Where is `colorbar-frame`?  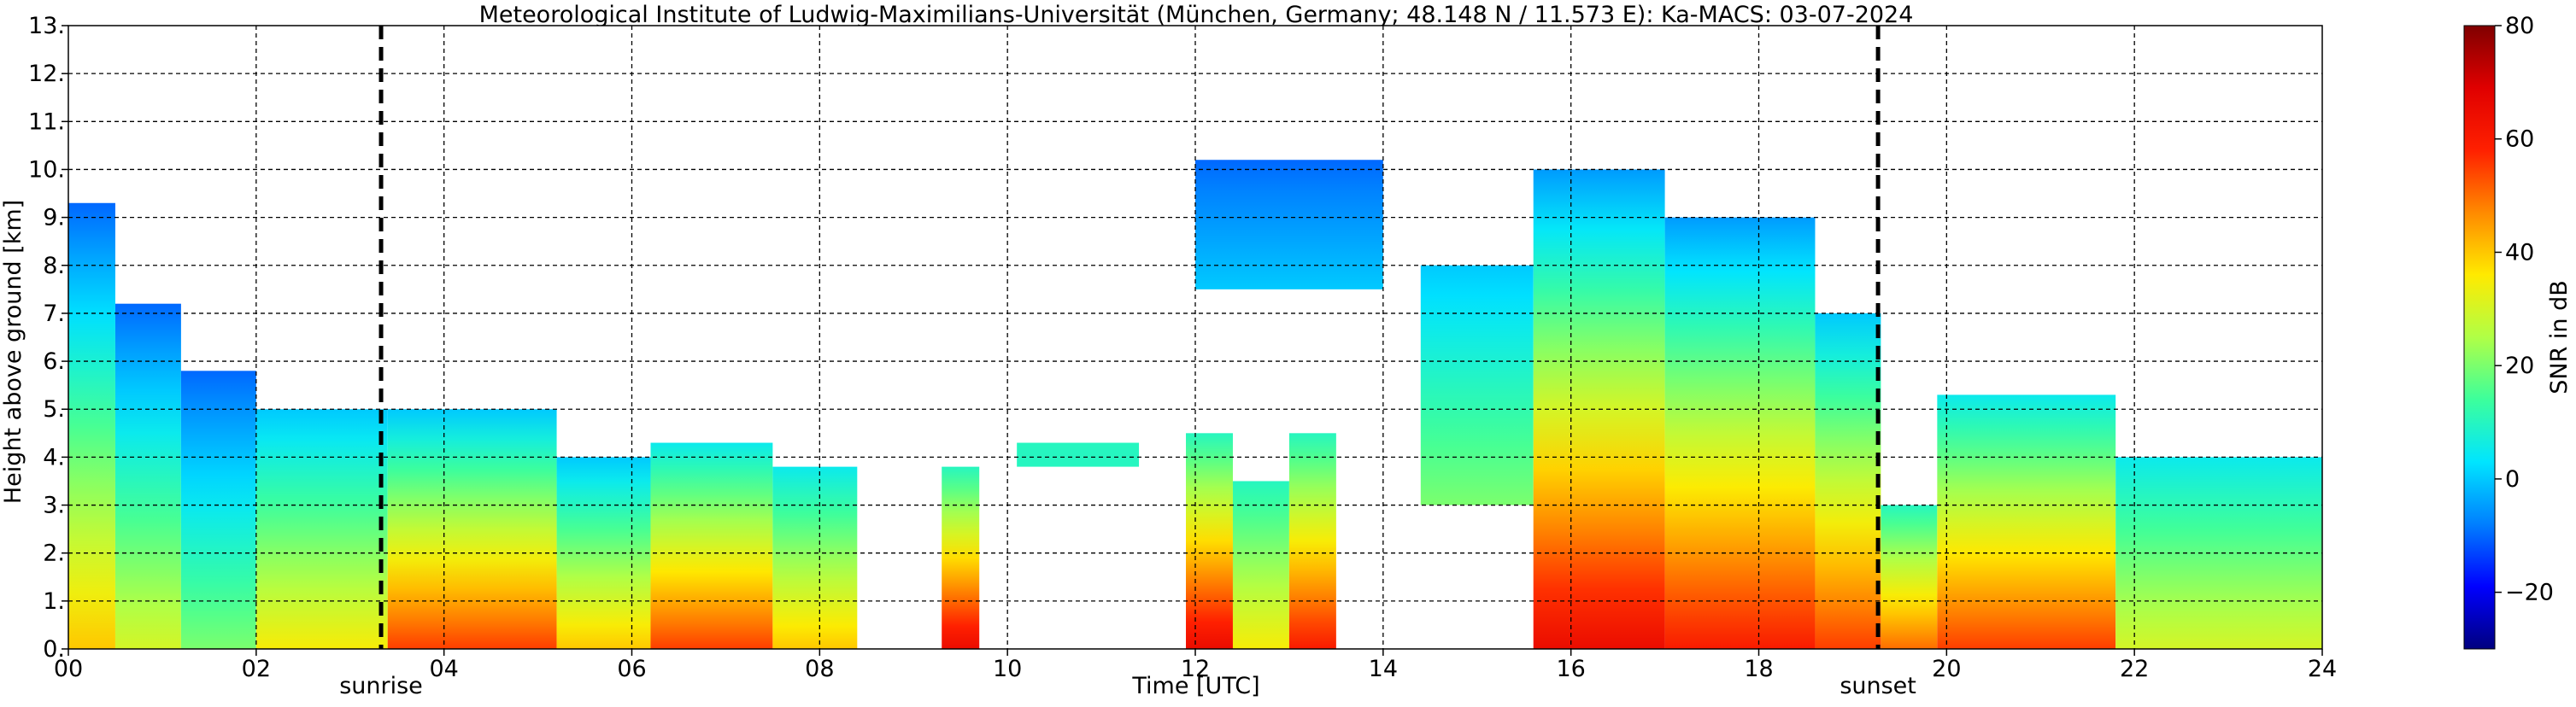 colorbar-frame is located at coordinates (2479, 337).